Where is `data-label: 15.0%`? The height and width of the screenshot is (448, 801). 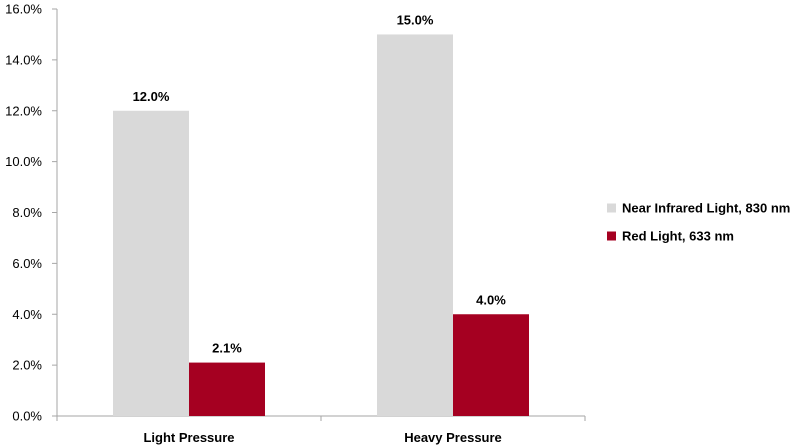 data-label: 15.0% is located at coordinates (415, 19).